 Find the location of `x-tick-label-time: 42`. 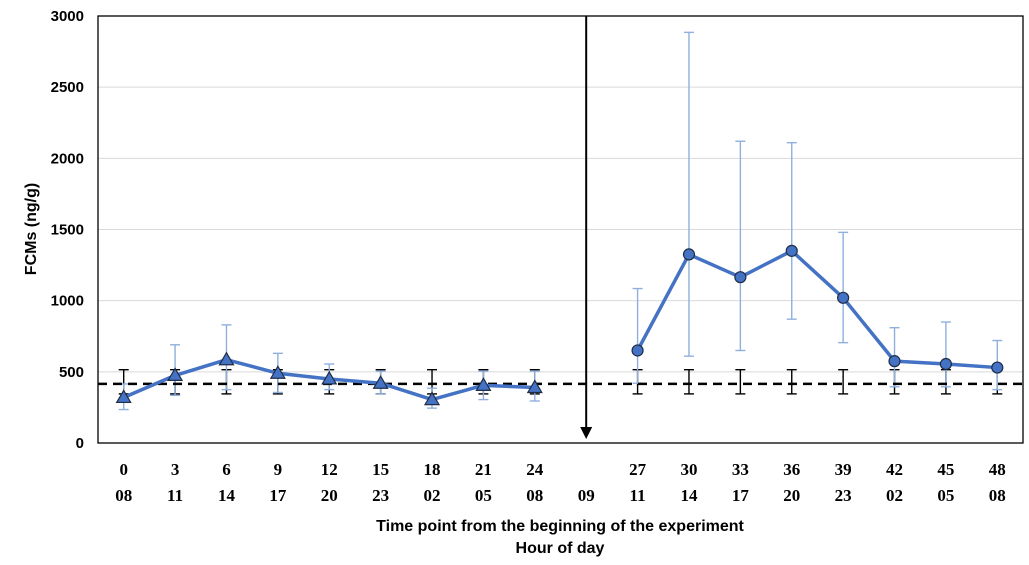

x-tick-label-time: 42 is located at coordinates (894, 469).